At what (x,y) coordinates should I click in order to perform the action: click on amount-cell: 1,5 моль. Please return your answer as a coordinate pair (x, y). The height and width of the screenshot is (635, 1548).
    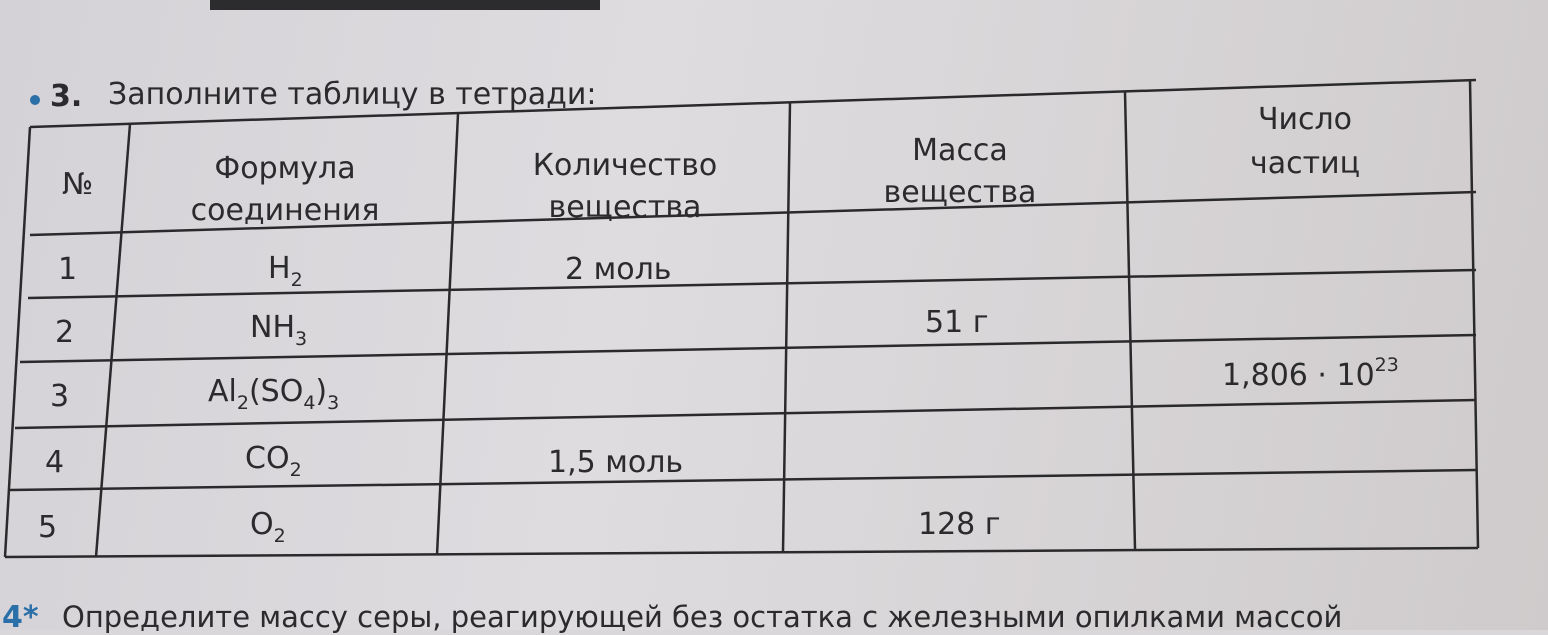
    Looking at the image, I should click on (616, 462).